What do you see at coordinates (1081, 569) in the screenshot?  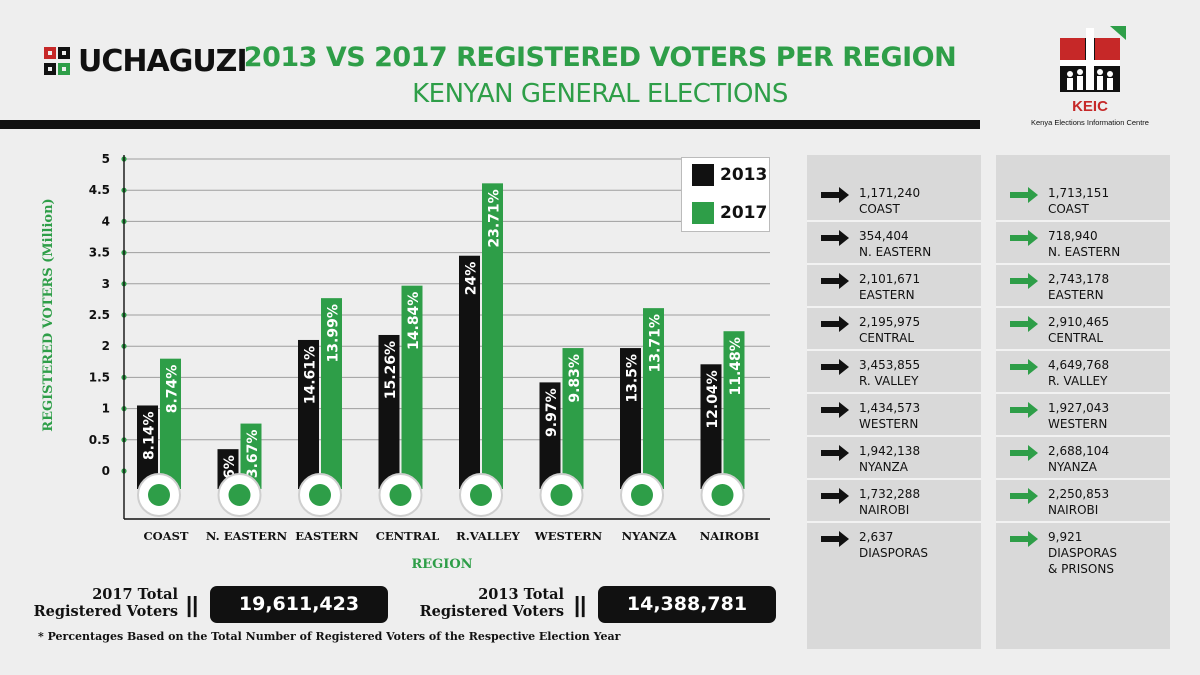 I see `region-name-line2: & PRISONS` at bounding box center [1081, 569].